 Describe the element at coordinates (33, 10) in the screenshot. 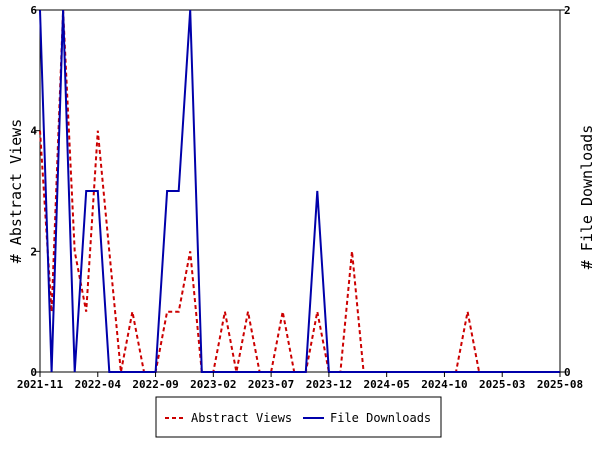

I see `y-left-tick-label: 6` at that location.